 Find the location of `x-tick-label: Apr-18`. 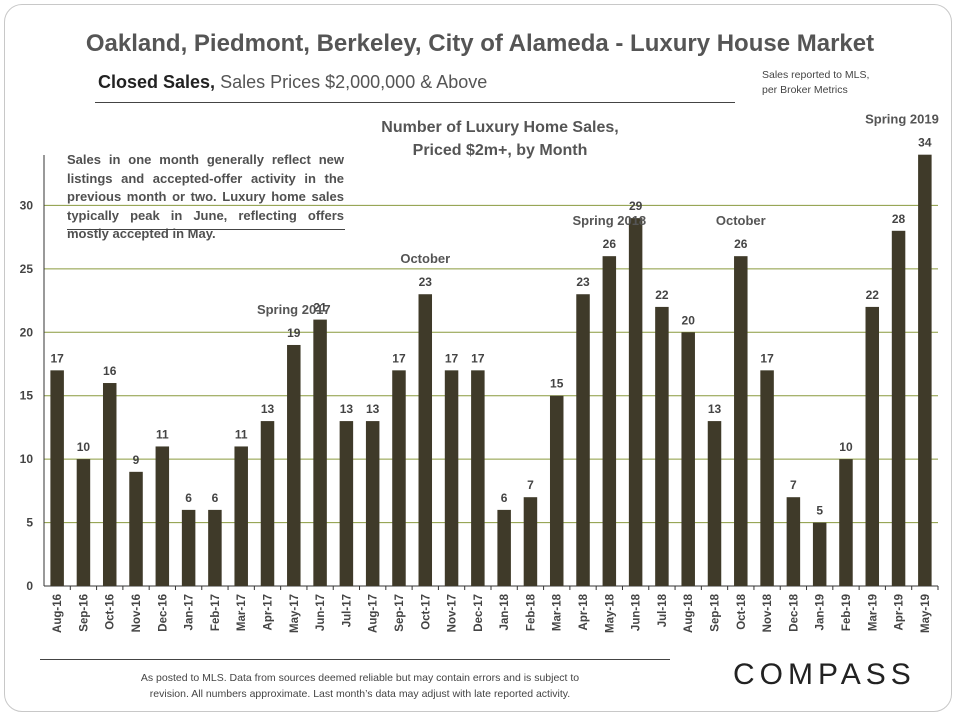

x-tick-label: Apr-18 is located at coordinates (584, 611).